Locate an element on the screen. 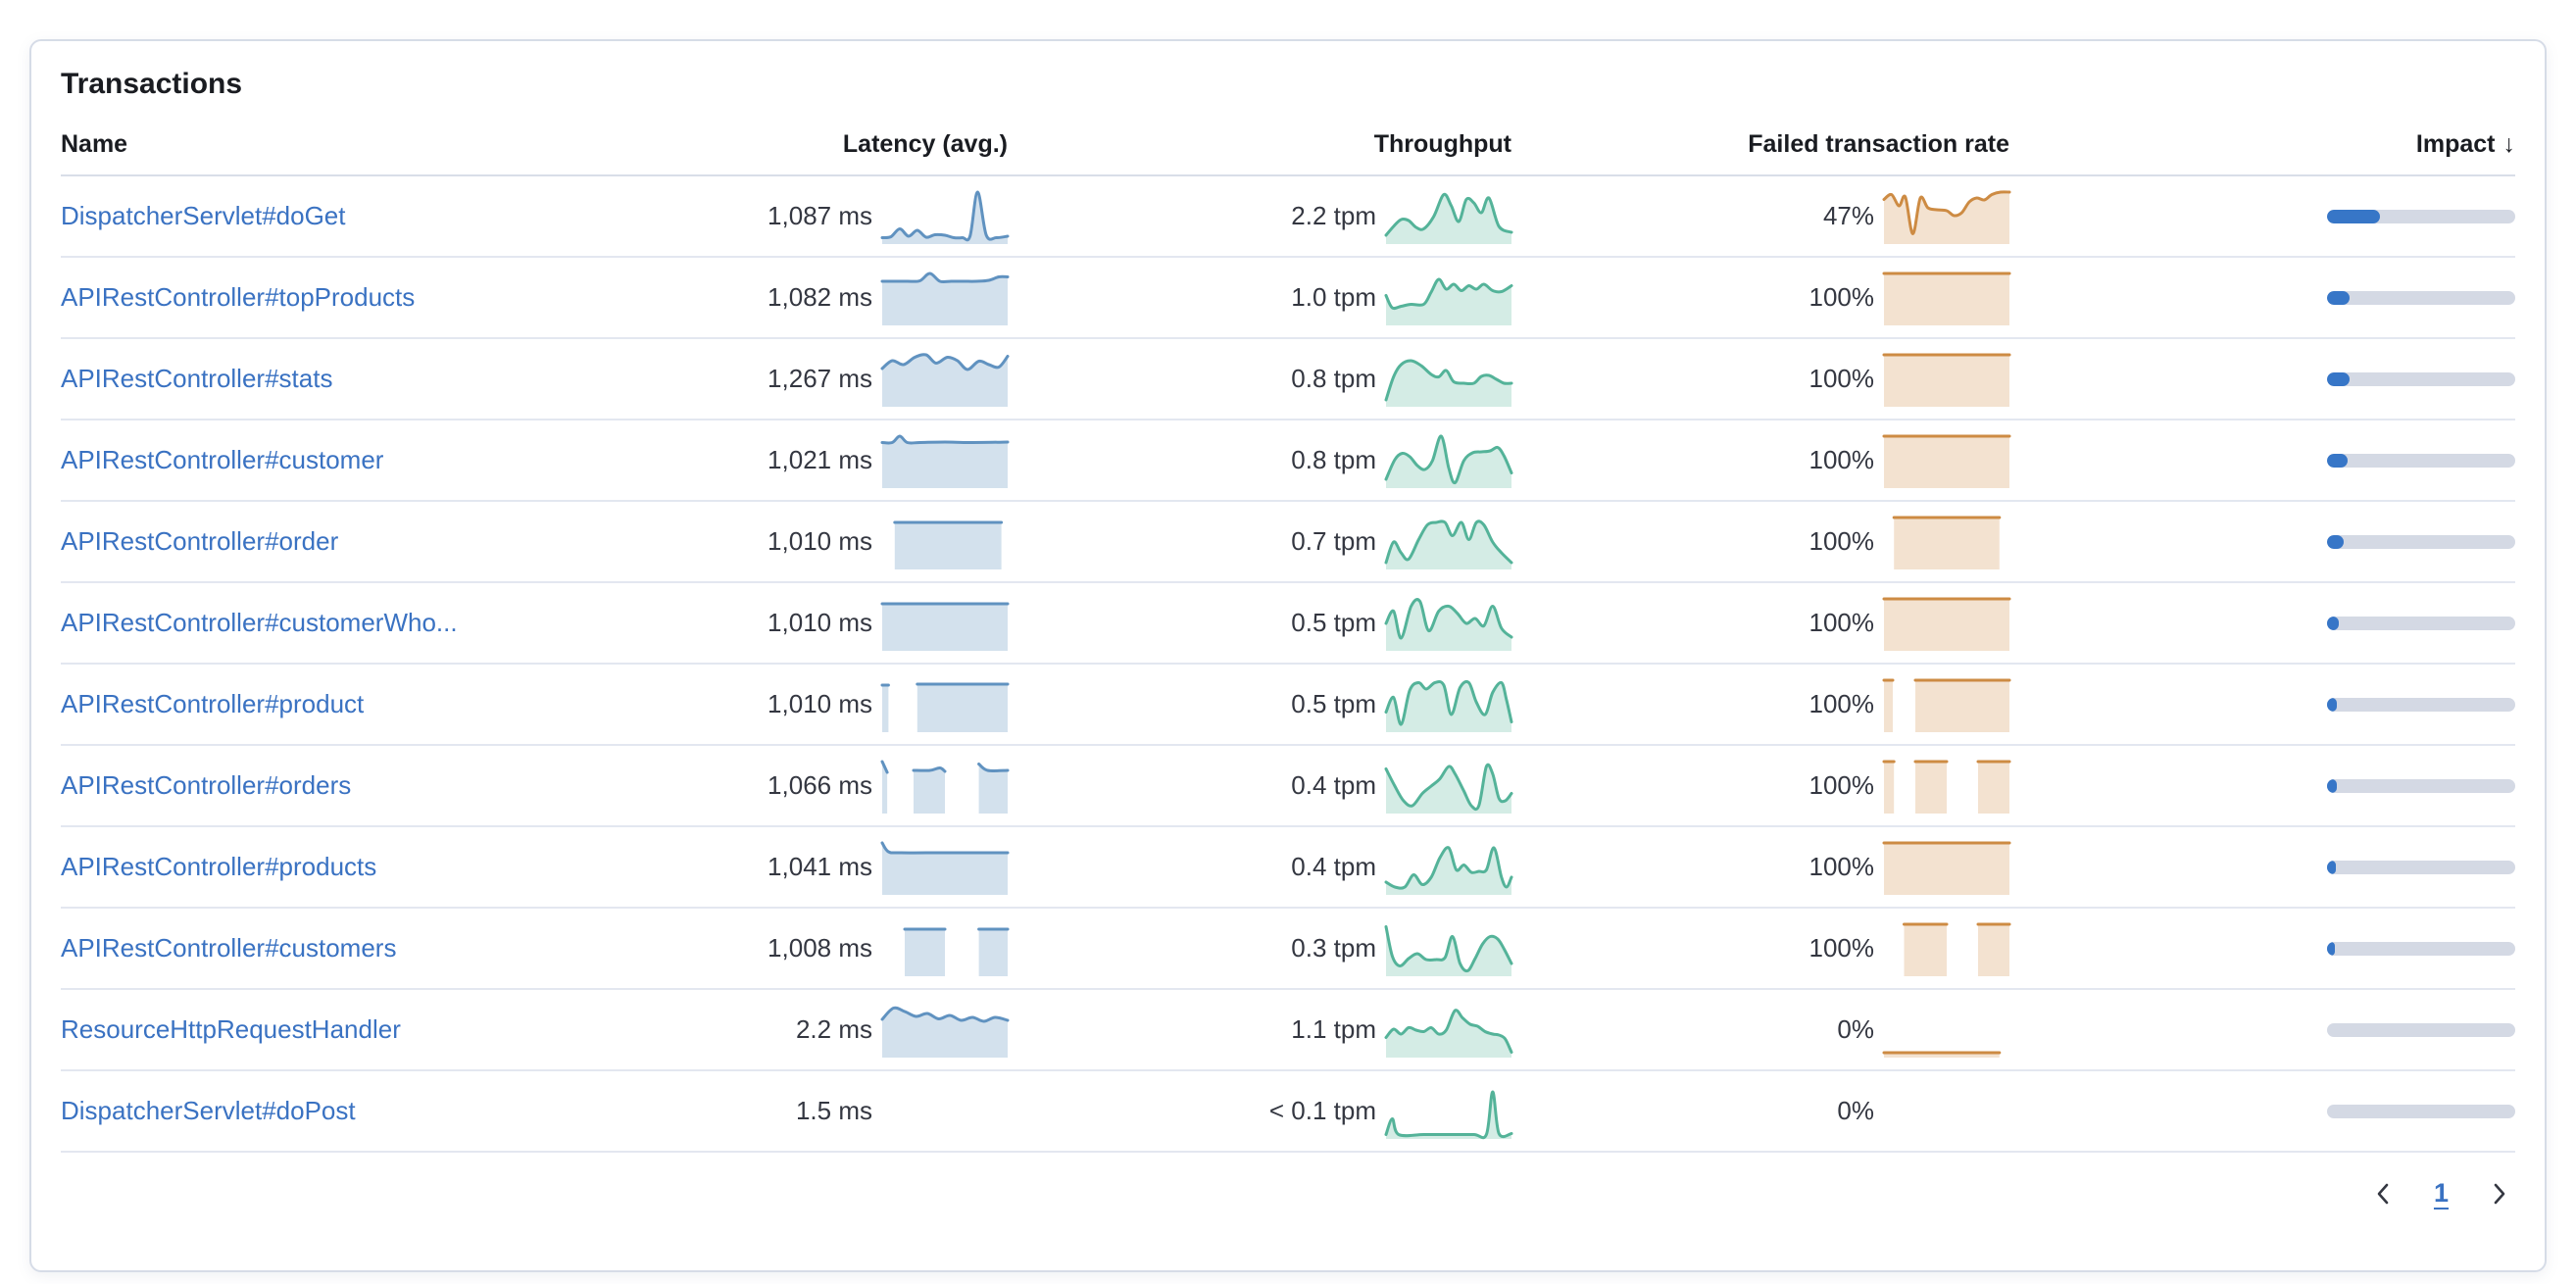 The width and height of the screenshot is (2576, 1284). transaction-name-cell: APIRestController#topProducts is located at coordinates (358, 297).